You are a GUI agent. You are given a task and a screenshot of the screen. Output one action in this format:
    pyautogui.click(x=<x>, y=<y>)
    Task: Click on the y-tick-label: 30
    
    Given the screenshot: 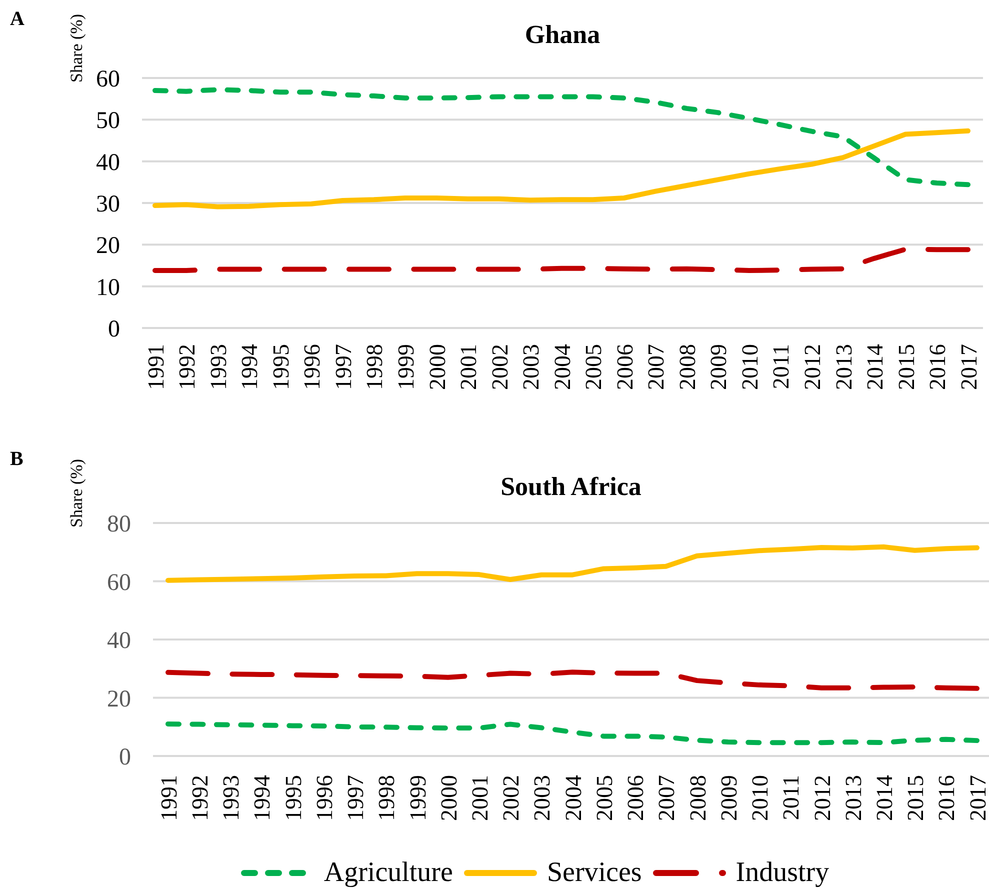 What is the action you would take?
    pyautogui.click(x=108, y=205)
    